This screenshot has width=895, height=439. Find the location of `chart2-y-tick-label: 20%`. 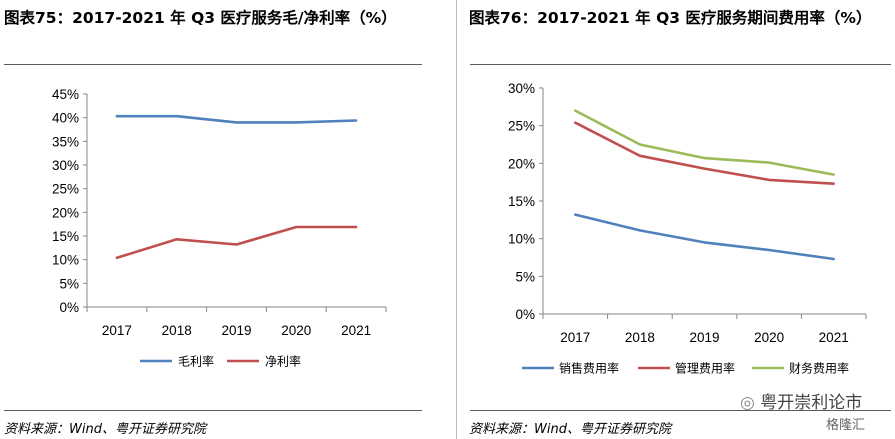

chart2-y-tick-label: 20% is located at coordinates (521, 163).